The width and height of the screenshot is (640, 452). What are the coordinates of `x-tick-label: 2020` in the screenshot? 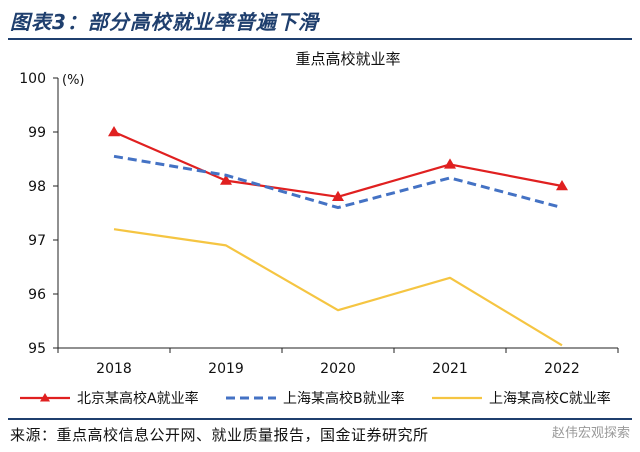 It's located at (338, 369).